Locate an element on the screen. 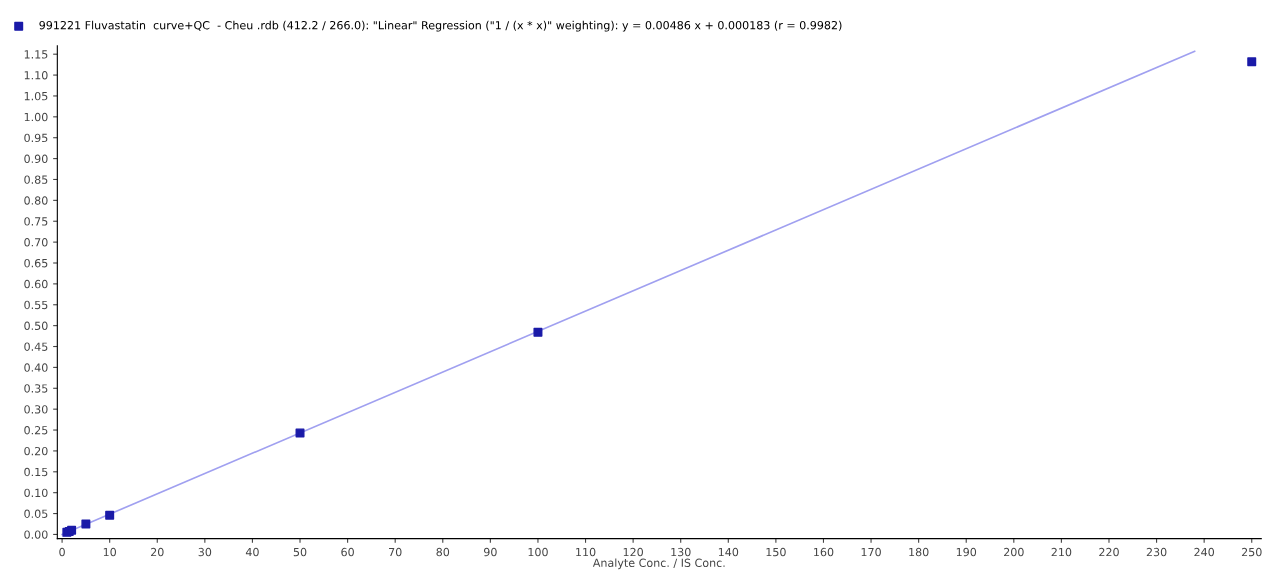 This screenshot has height=573, width=1274. x-tick-label: 160 is located at coordinates (824, 552).